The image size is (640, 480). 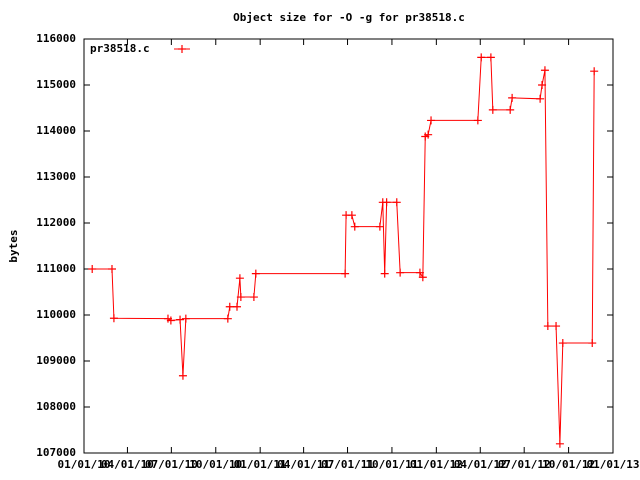 What do you see at coordinates (436, 464) in the screenshot?
I see `x-tick-label: 01/01/12` at bounding box center [436, 464].